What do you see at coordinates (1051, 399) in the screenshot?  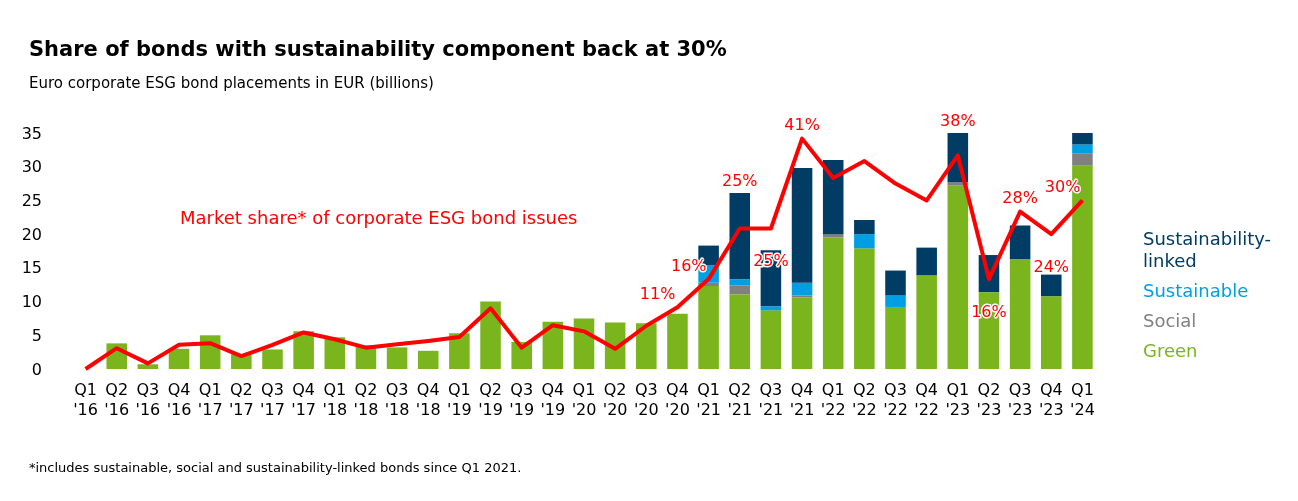 I see `x-tick-label: Q4 '23` at bounding box center [1051, 399].